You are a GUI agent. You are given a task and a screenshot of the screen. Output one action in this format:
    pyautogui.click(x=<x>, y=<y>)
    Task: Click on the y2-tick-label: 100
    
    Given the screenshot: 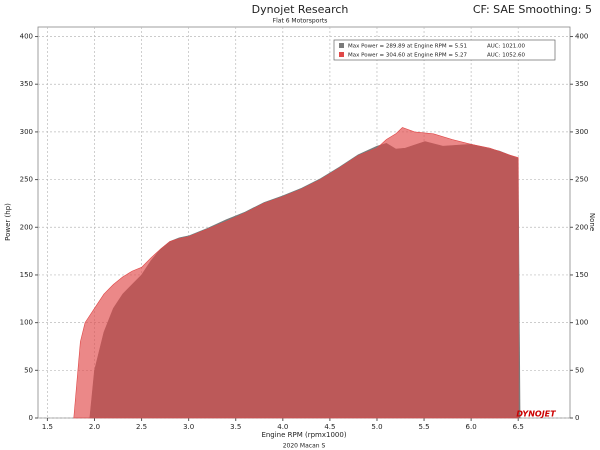 What is the action you would take?
    pyautogui.click(x=581, y=323)
    